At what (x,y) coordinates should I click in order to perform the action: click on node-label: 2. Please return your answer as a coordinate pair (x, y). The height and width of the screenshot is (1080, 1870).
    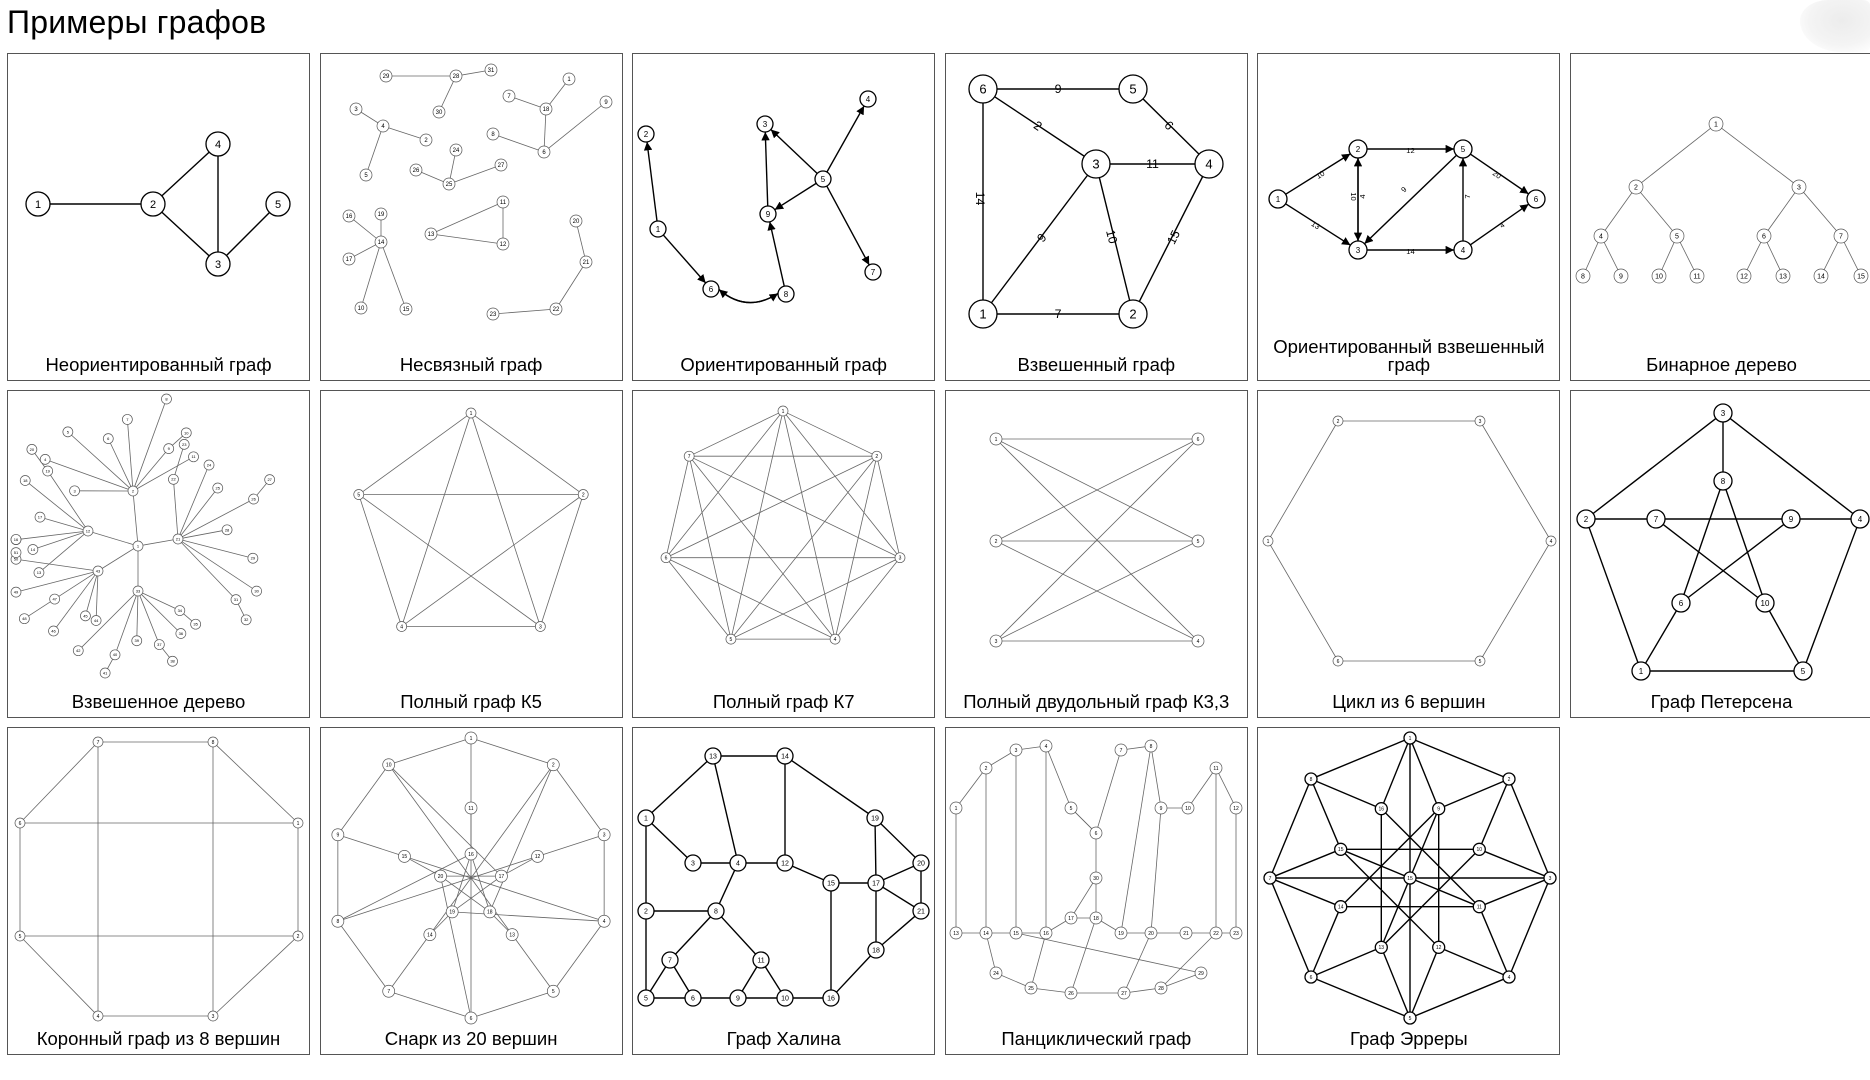
    Looking at the image, I should click on (133, 490).